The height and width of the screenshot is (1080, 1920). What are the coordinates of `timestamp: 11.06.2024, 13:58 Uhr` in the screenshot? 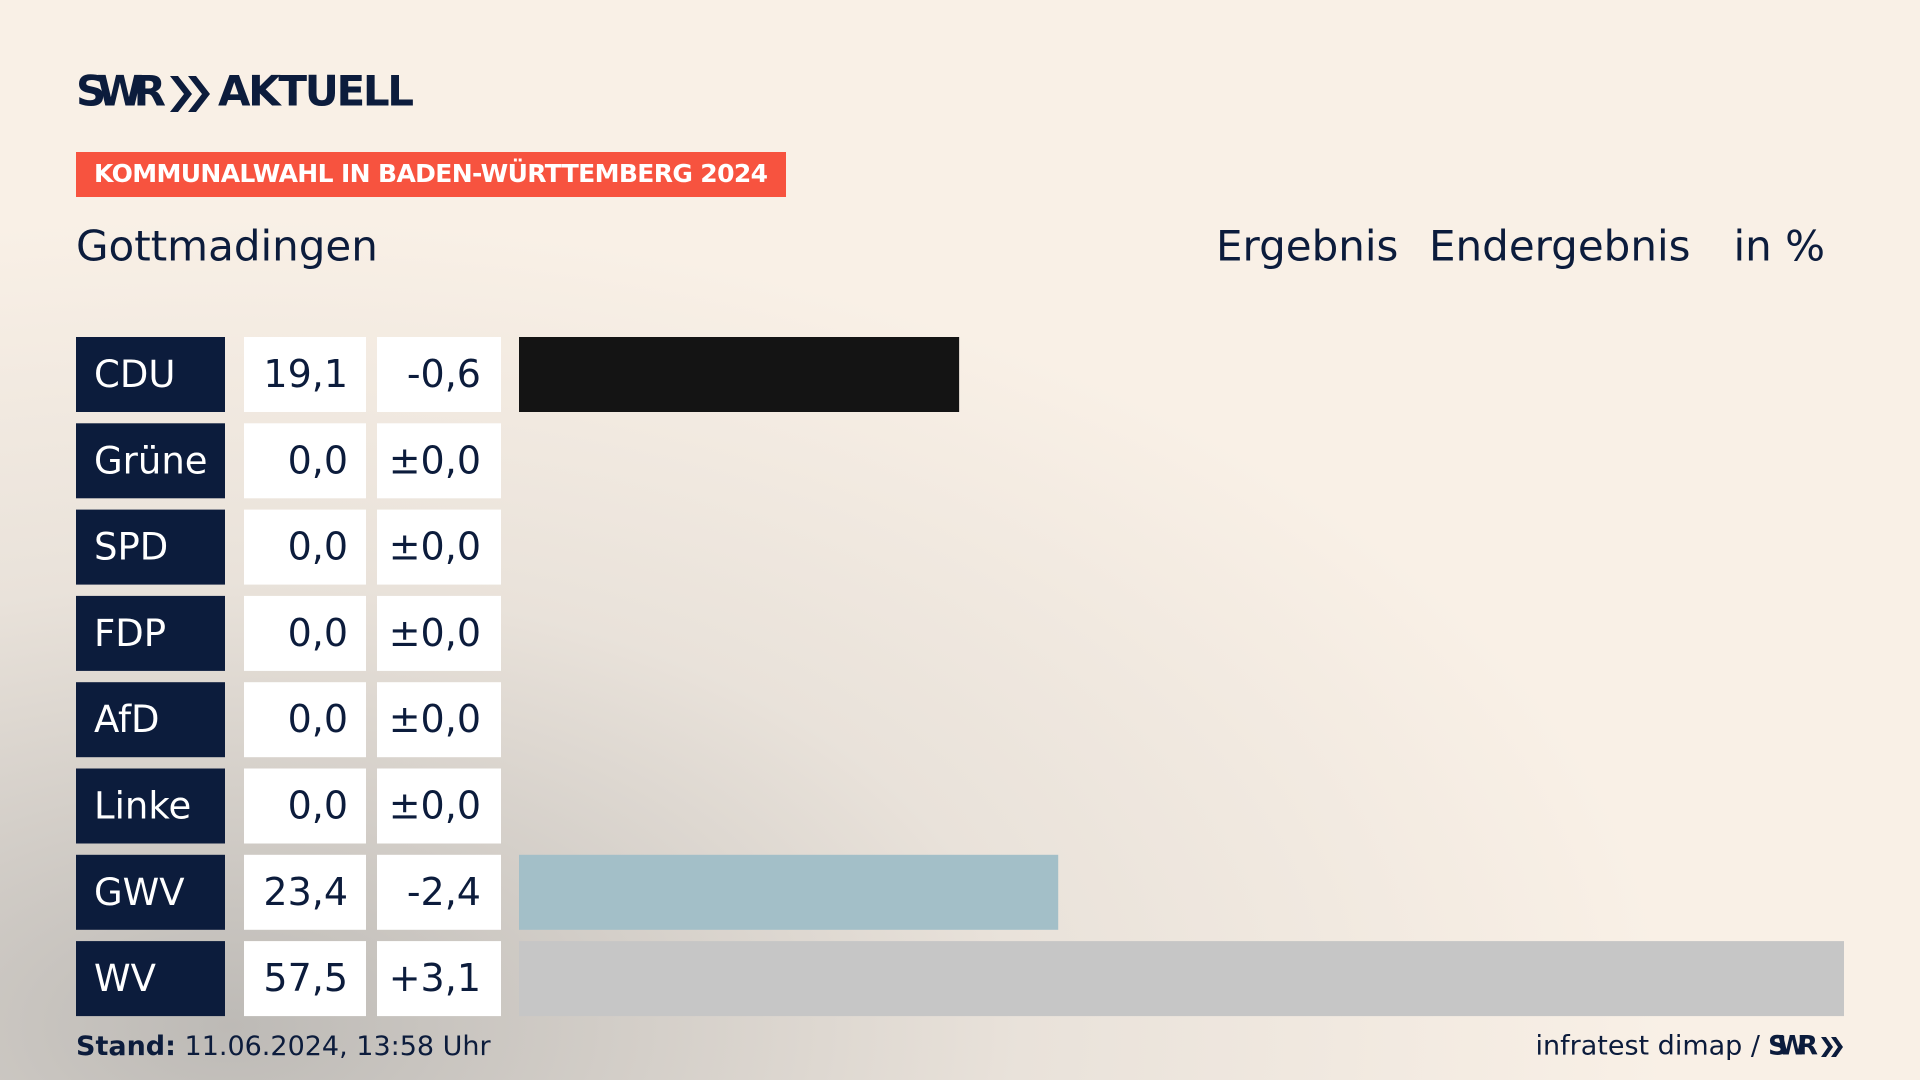 It's located at (338, 1046).